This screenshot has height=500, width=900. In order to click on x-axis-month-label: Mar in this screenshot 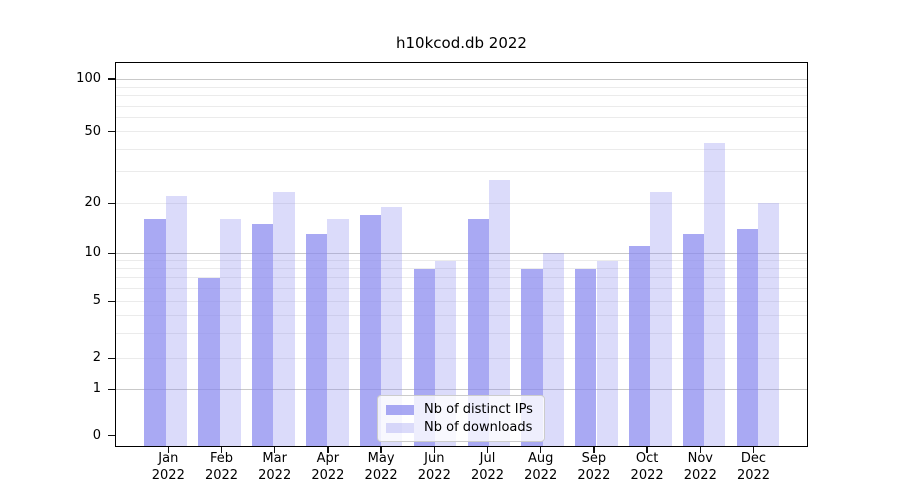, I will do `click(274, 458)`.